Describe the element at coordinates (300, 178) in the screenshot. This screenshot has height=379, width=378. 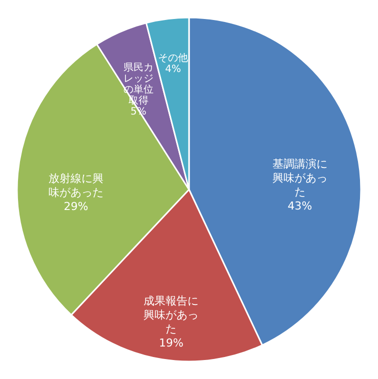
I see `slice-label: 基調講演に興味があった` at that location.